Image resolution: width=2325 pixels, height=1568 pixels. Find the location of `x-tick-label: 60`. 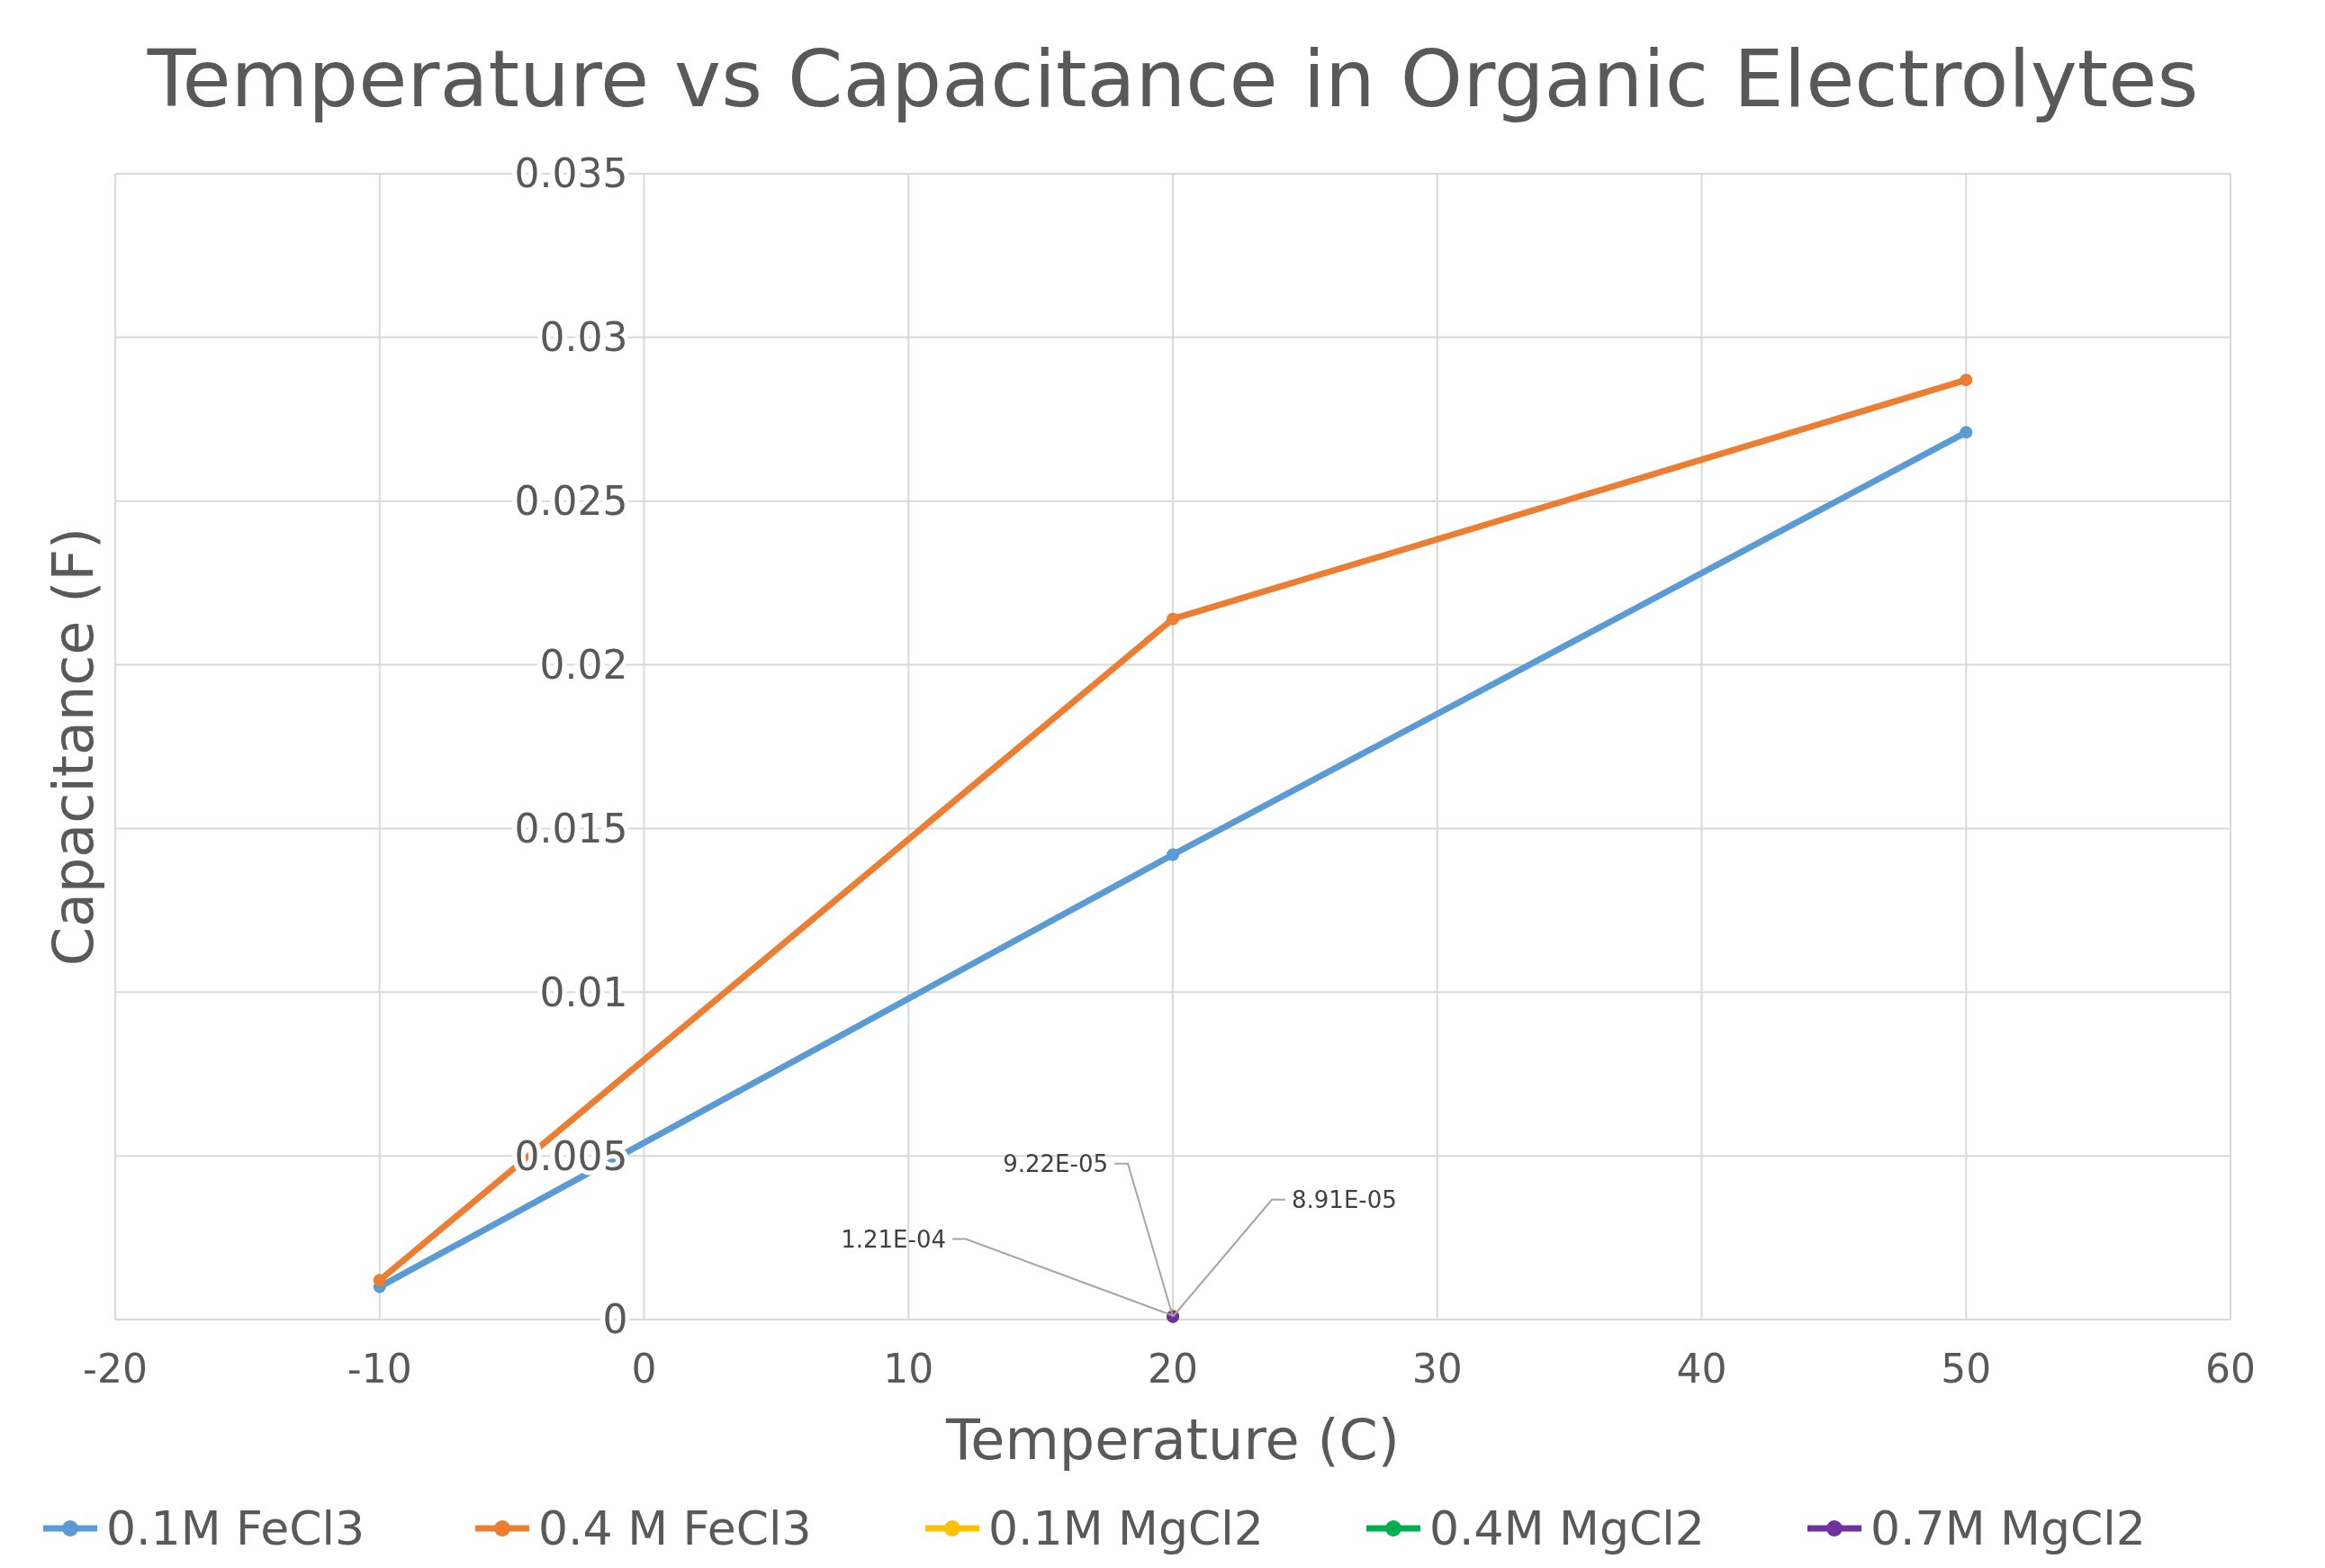

x-tick-label: 60 is located at coordinates (2231, 1369).